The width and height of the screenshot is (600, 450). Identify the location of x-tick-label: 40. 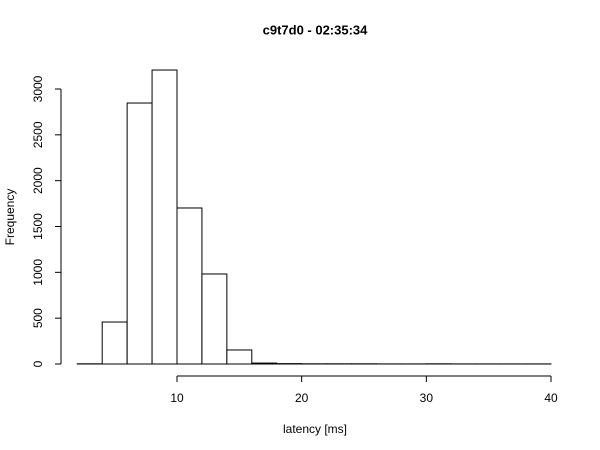
(551, 398).